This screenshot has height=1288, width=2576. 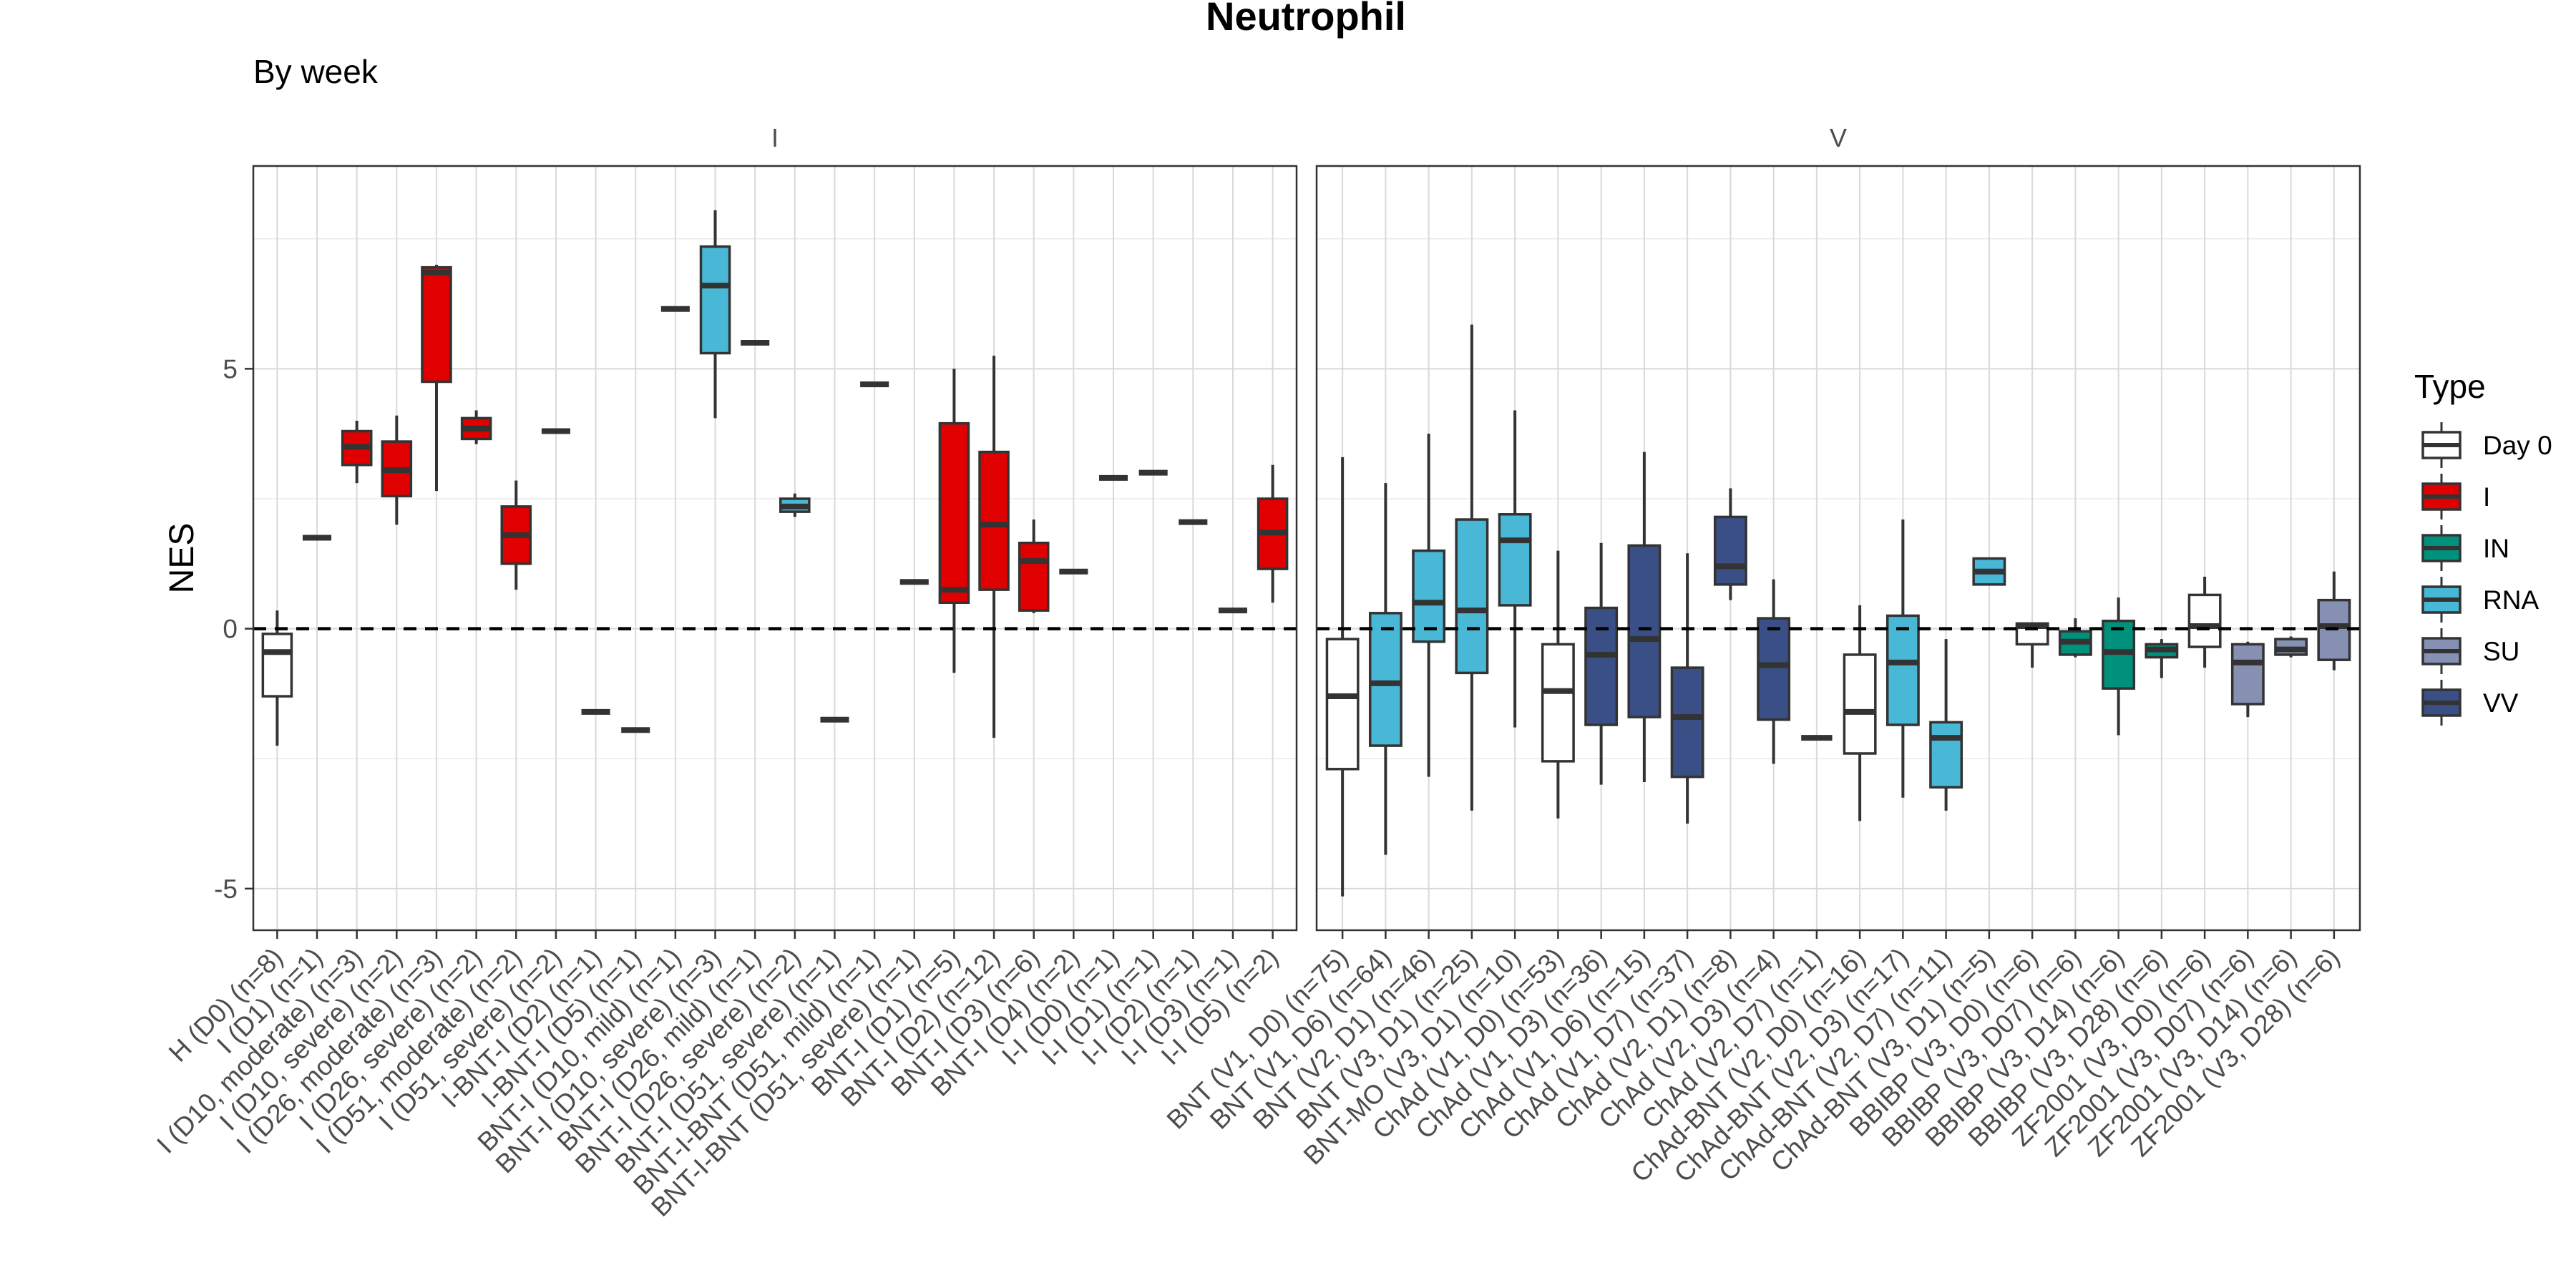 What do you see at coordinates (2496, 548) in the screenshot?
I see `legend-label: IN` at bounding box center [2496, 548].